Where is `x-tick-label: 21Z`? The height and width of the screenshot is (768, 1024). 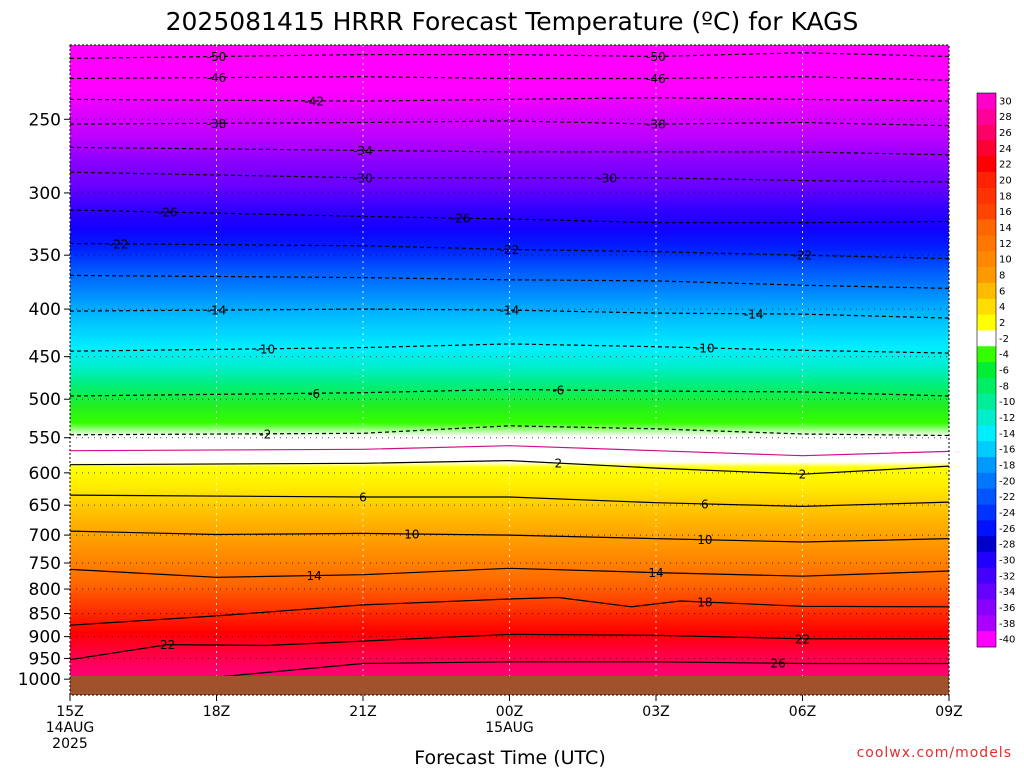 x-tick-label: 21Z is located at coordinates (362, 712).